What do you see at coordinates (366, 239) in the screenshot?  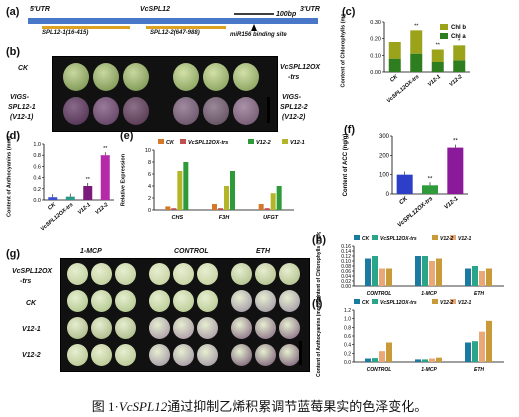 I see `legend-label: CK` at bounding box center [366, 239].